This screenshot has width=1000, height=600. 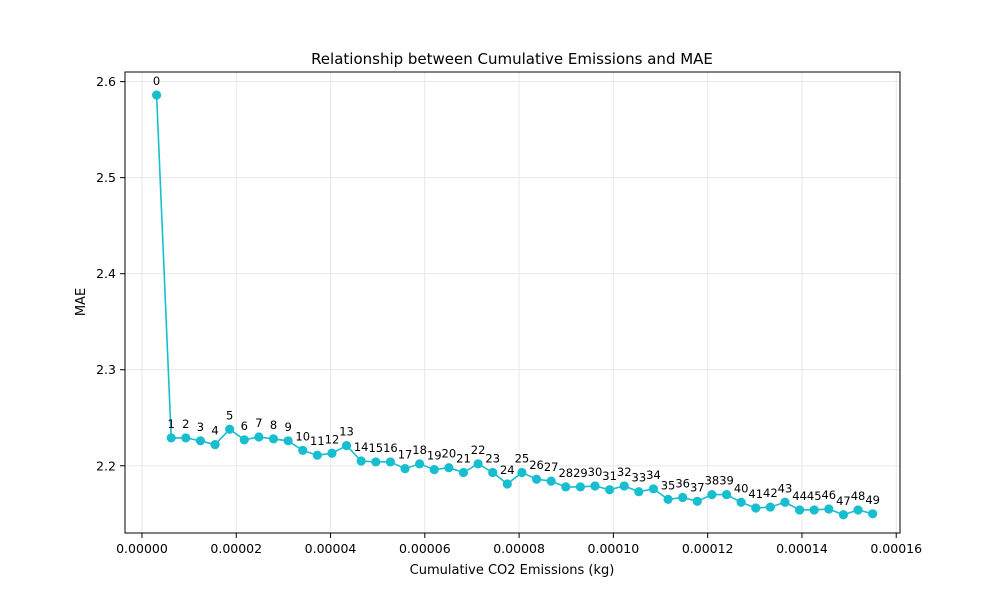 I want to click on y-tick-label: 2.2, so click(x=106, y=465).